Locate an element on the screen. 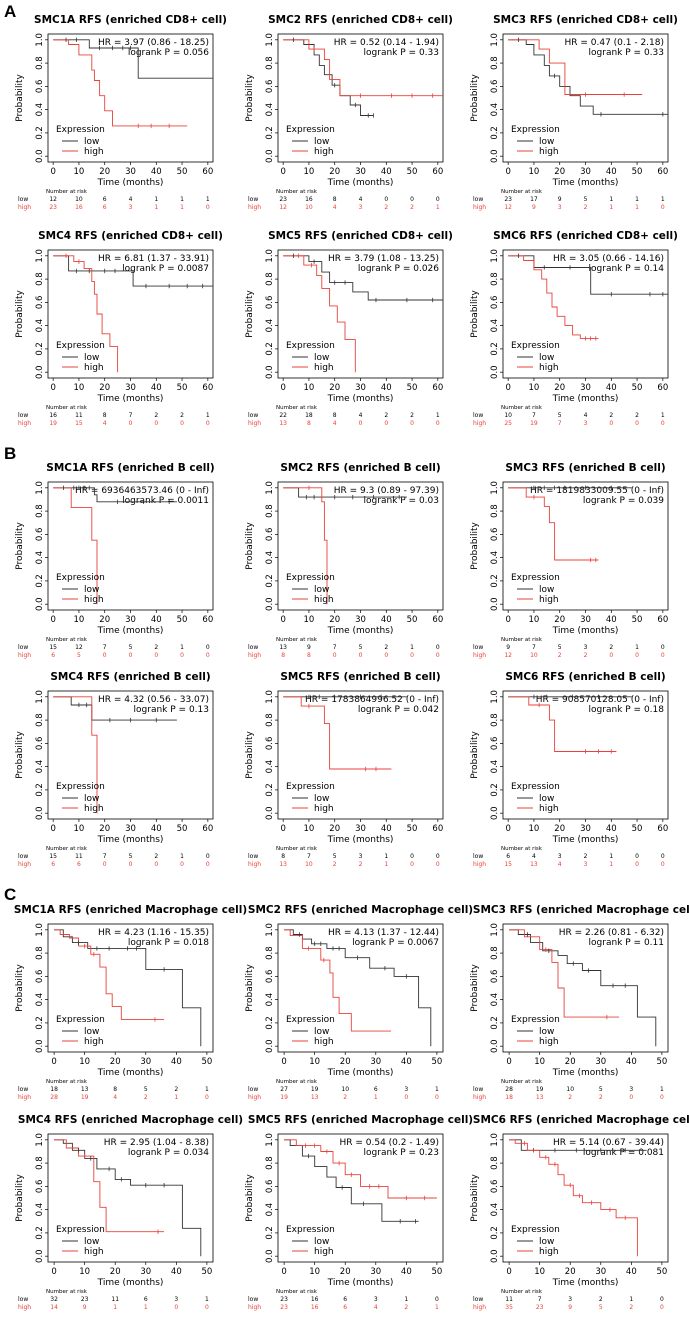  y-tick-label: 0.2 is located at coordinates (40, 581).